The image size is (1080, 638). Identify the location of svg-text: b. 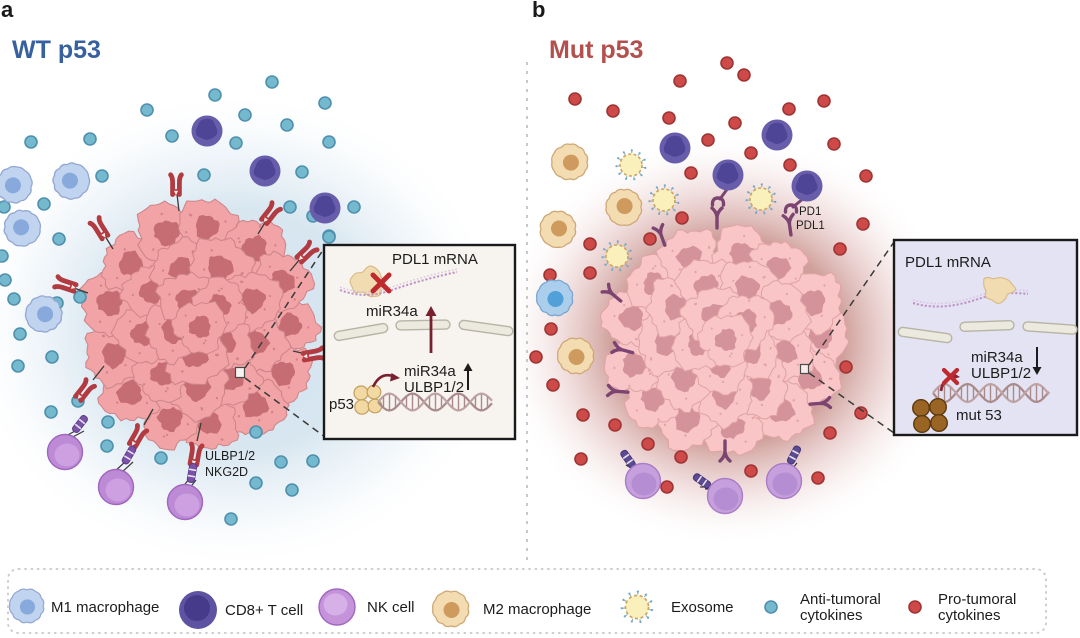
(538, 11).